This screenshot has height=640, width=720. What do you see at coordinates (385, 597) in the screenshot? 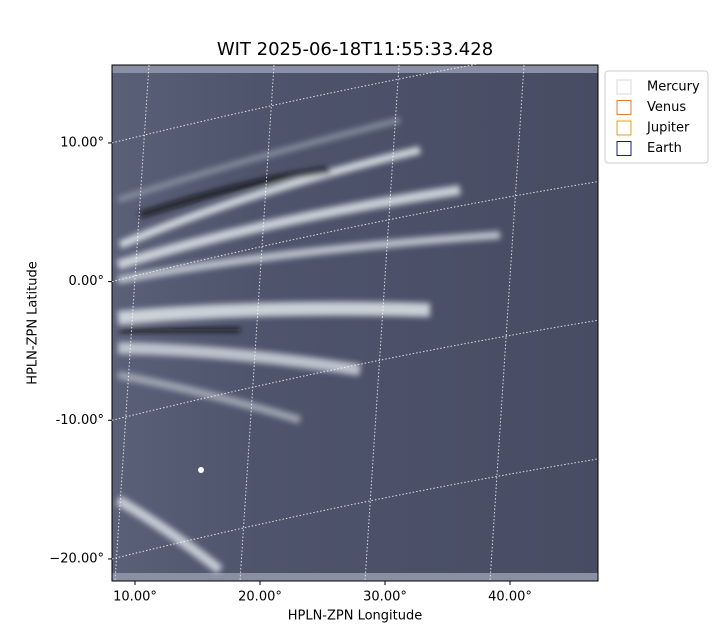
I see `x-tick-label: 30.00°` at bounding box center [385, 597].